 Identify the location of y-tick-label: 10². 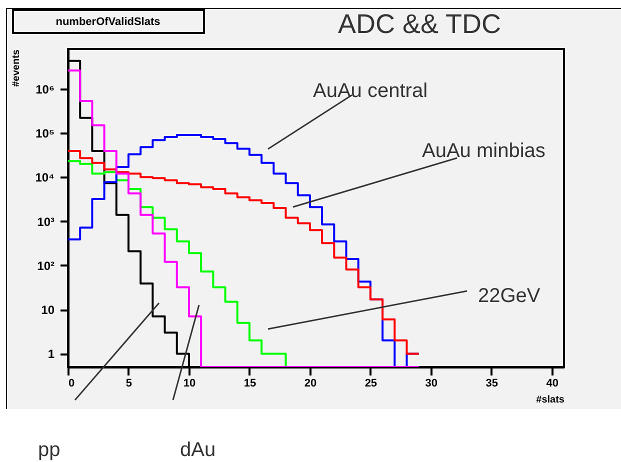
(46, 265).